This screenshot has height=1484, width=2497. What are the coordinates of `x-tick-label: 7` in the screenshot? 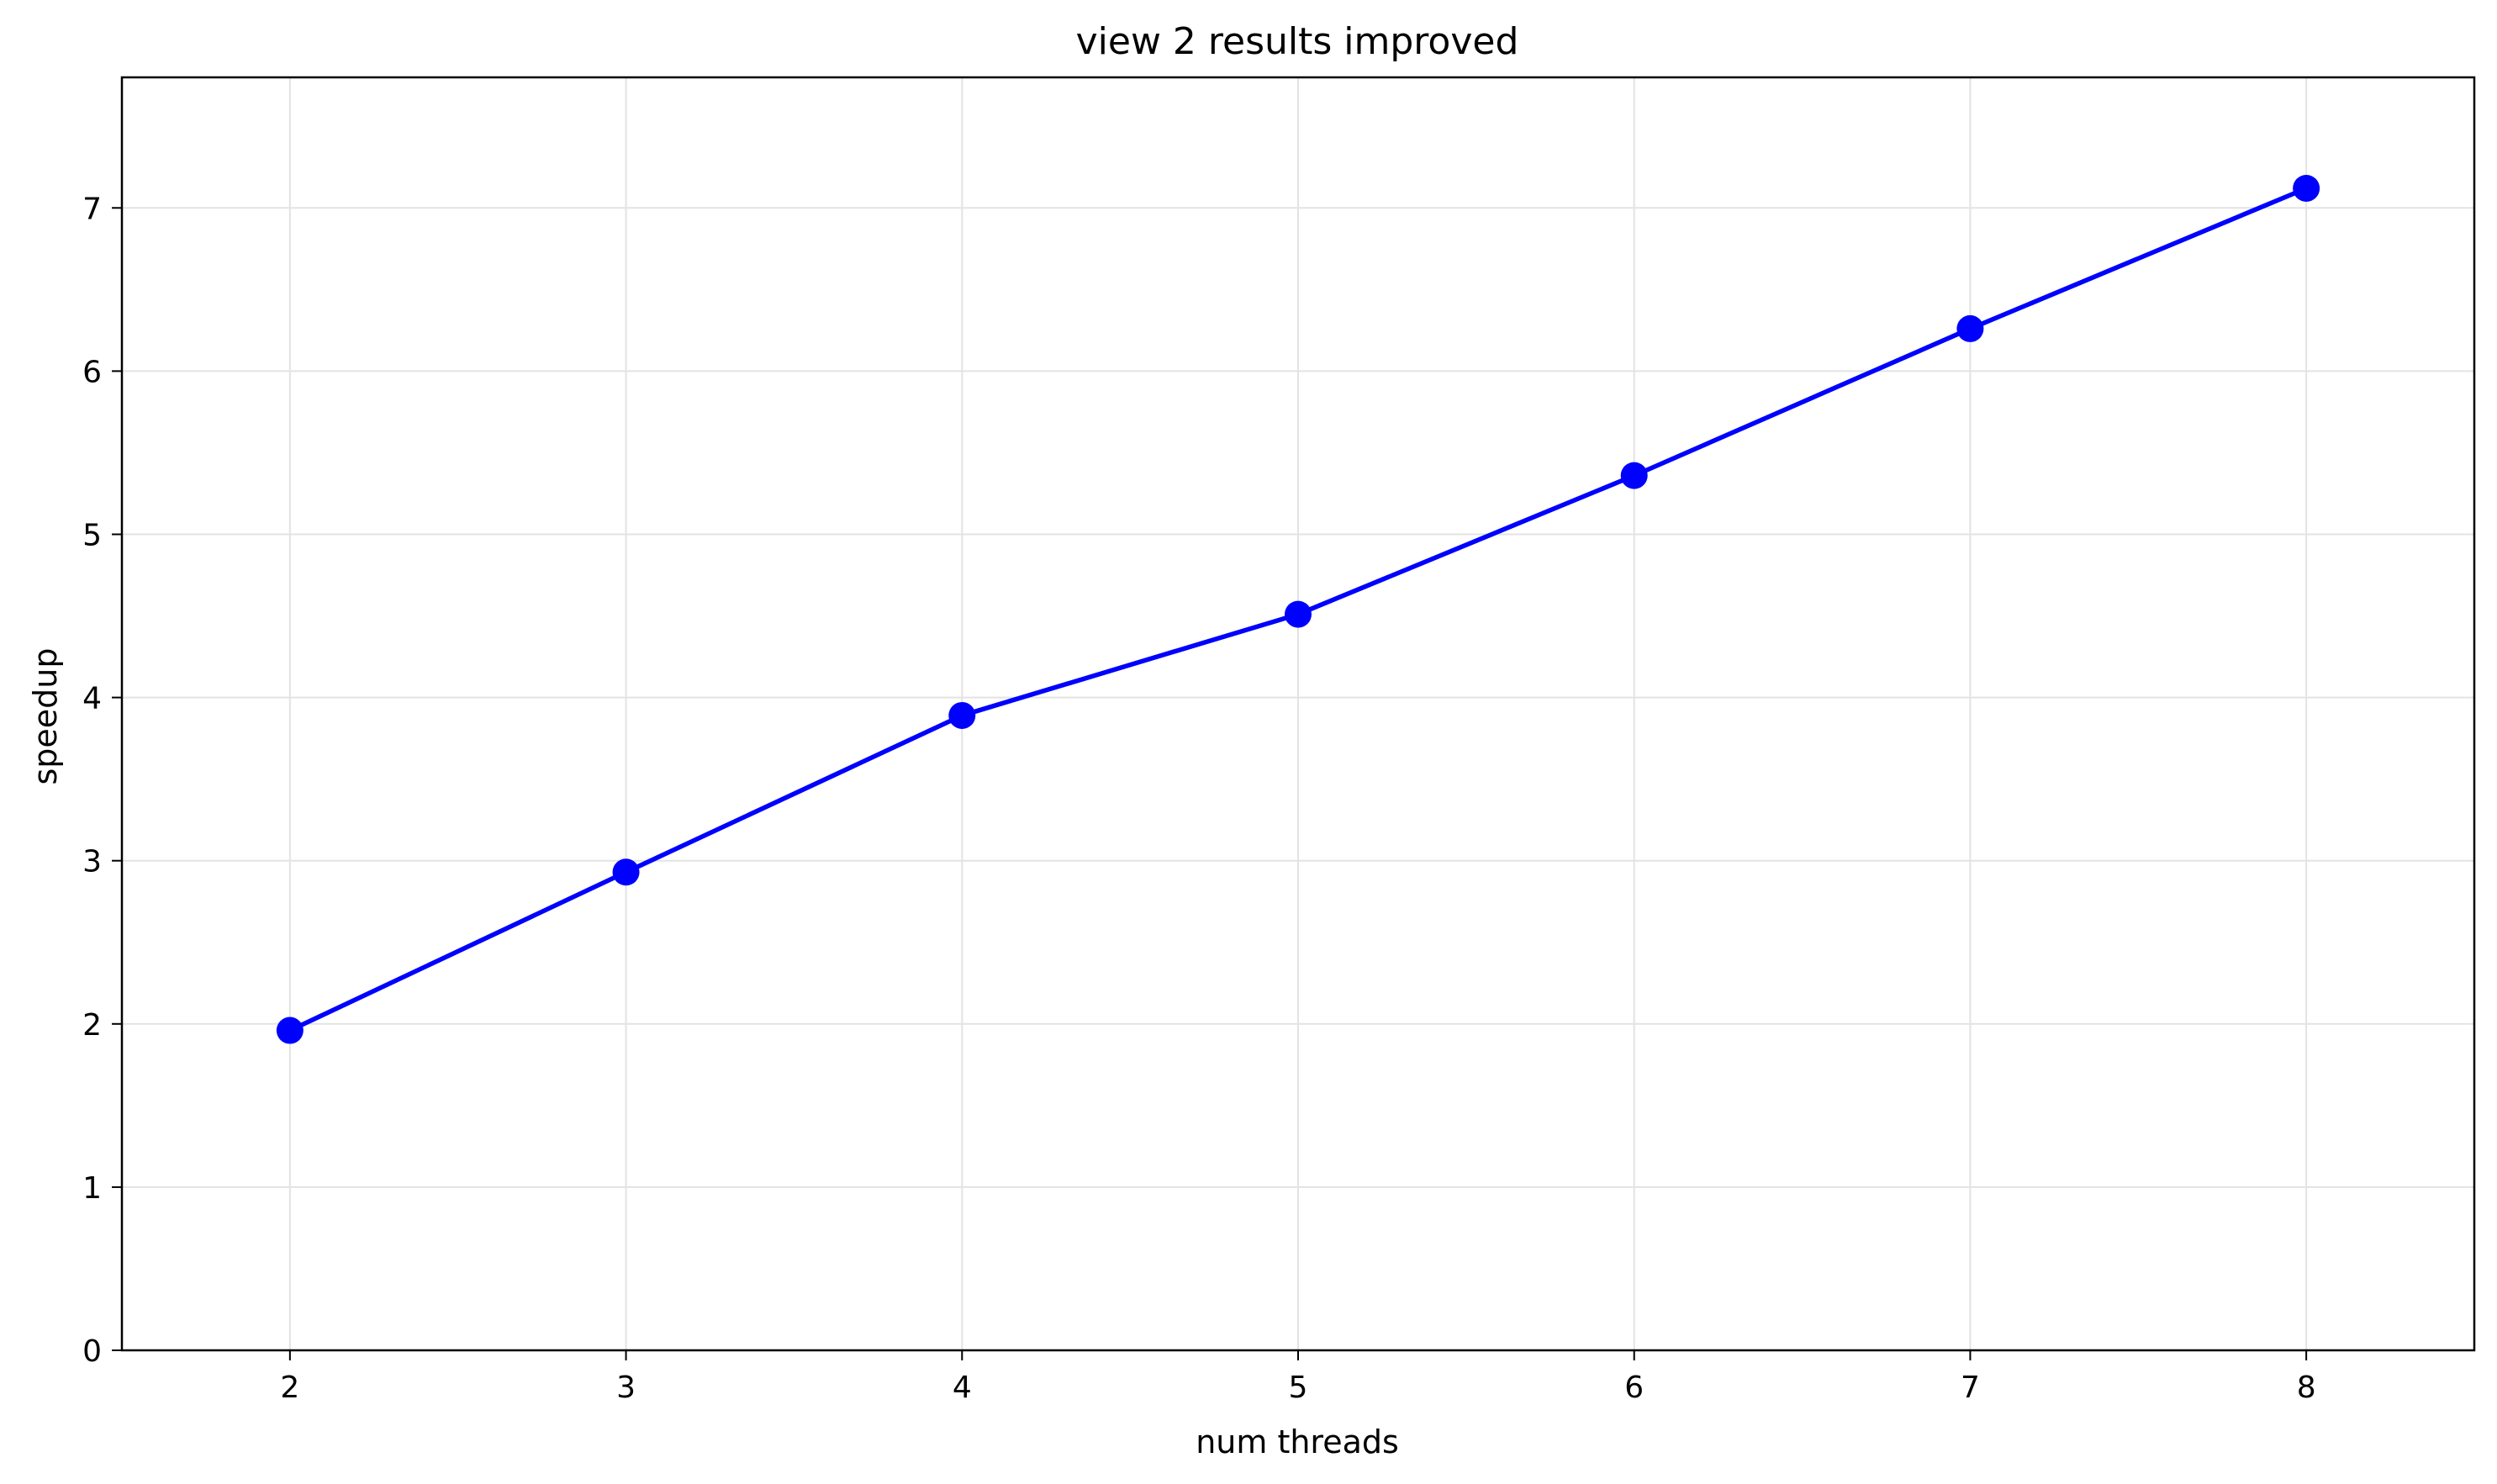 It's located at (1970, 1387).